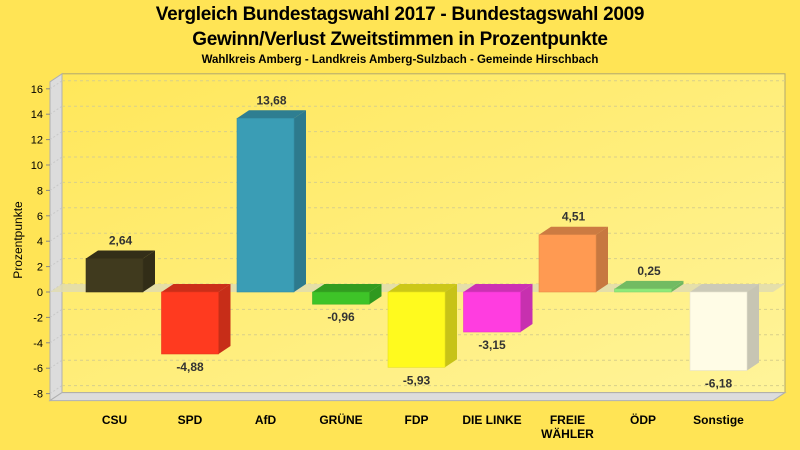  What do you see at coordinates (40, 191) in the screenshot?
I see `y-tick-label: 8` at bounding box center [40, 191].